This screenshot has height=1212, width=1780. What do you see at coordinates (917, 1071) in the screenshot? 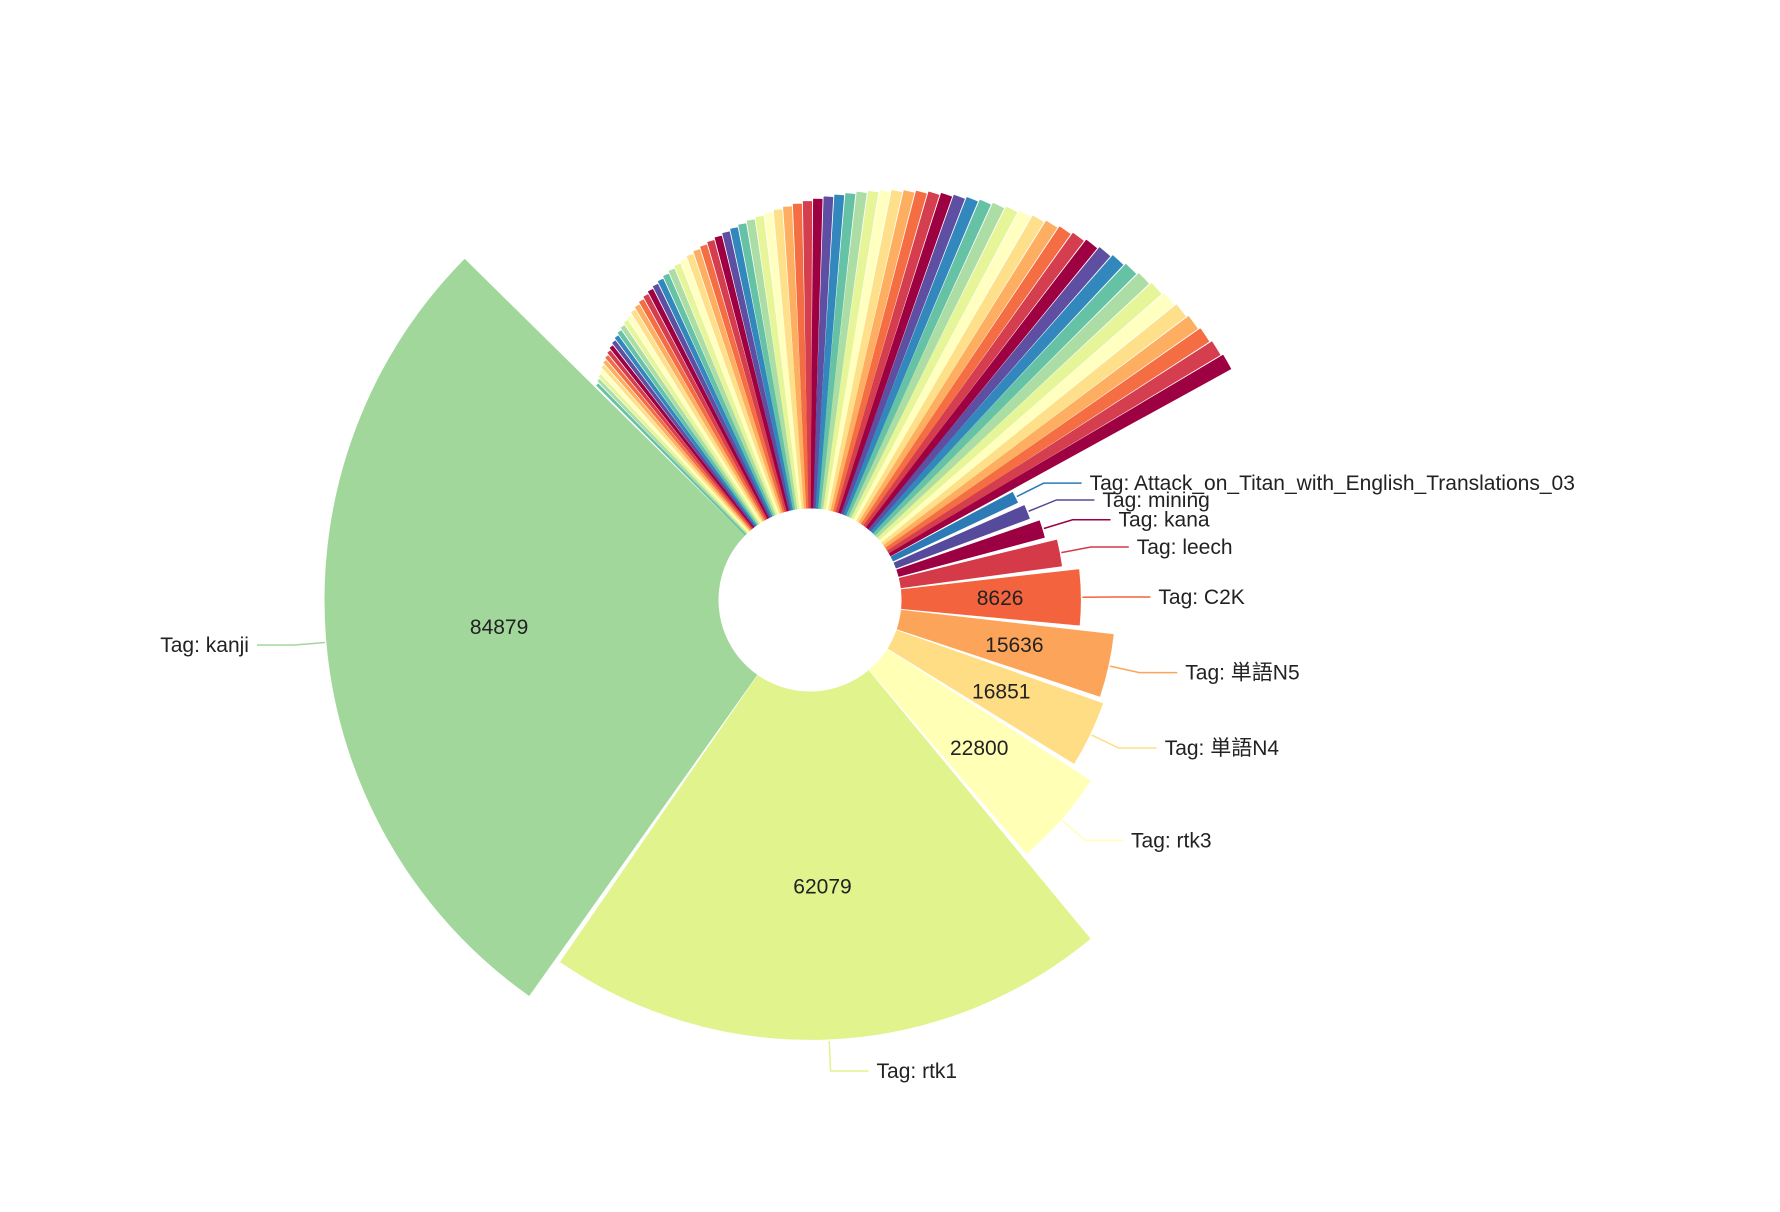
I see `slice-label-rtk1: Tag: rtk1` at bounding box center [917, 1071].